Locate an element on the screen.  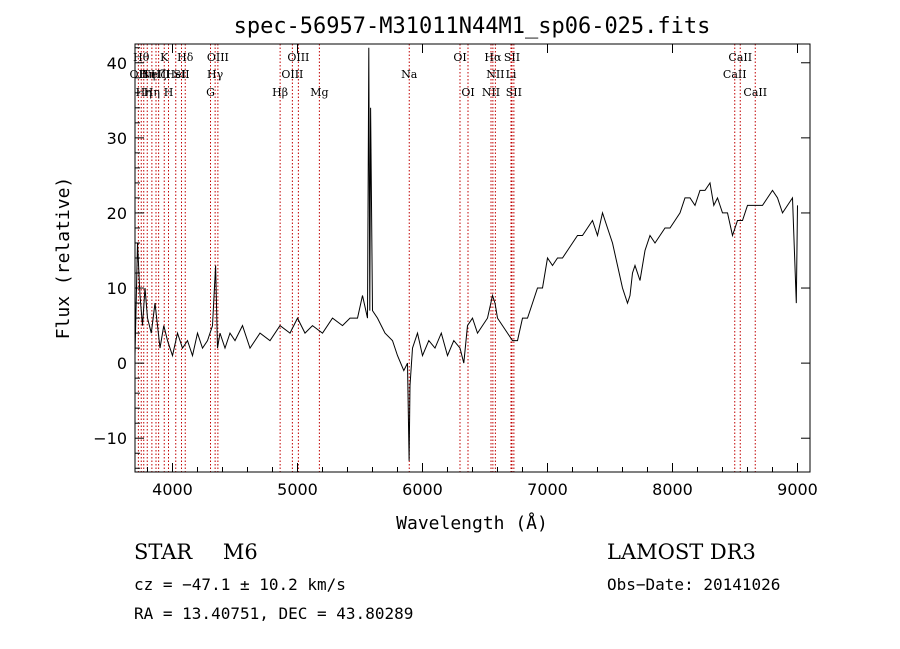
line-marker-label: NeIII is located at coordinates (155, 74).